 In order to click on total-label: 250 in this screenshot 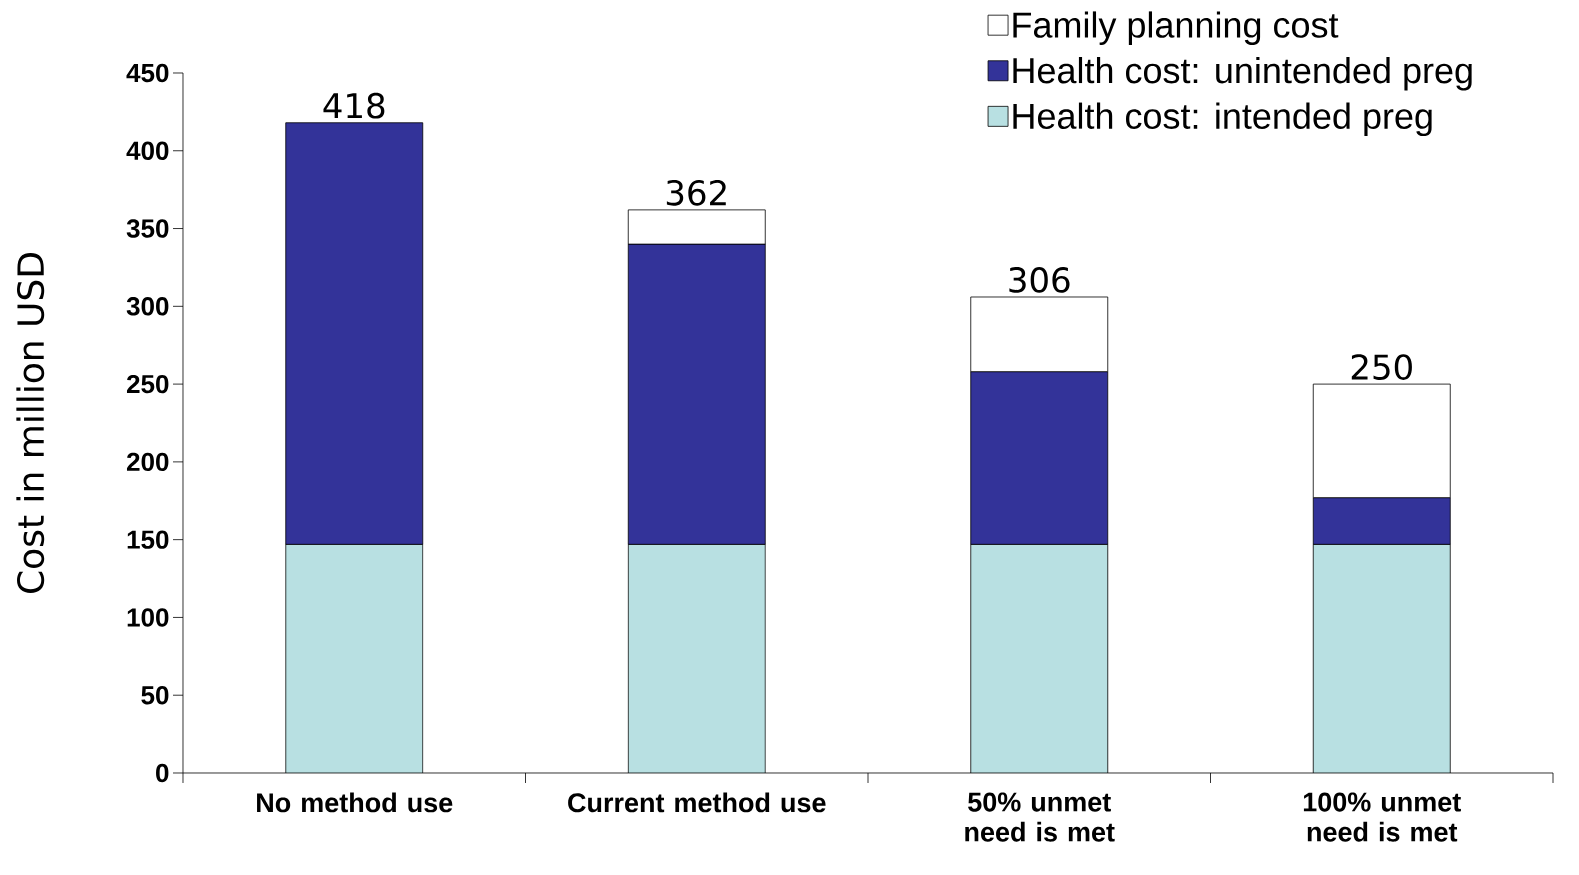, I will do `click(1381, 367)`.